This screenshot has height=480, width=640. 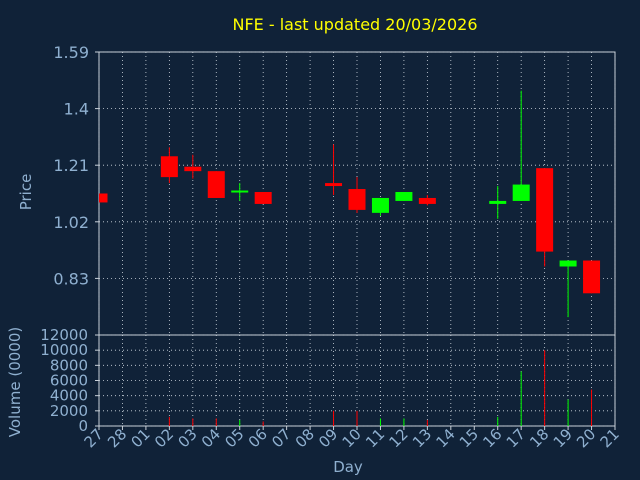 I want to click on price-tick-label: 0.83, so click(x=71, y=278).